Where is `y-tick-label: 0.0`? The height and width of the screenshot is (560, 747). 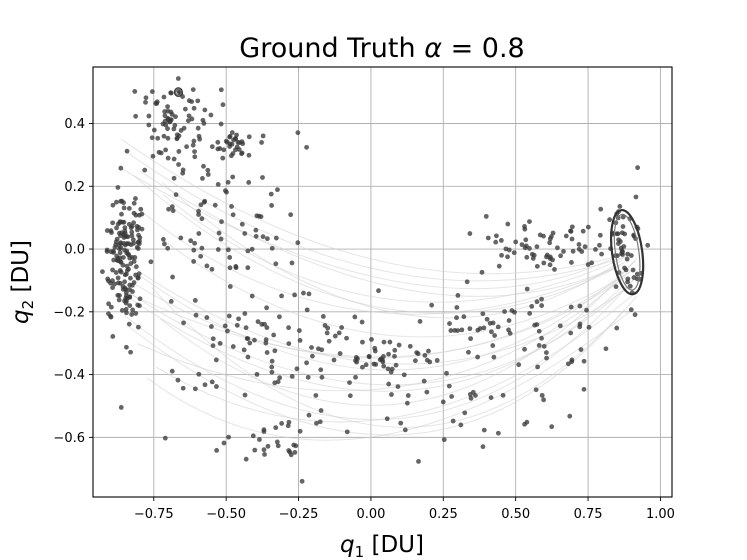
y-tick-label: 0.0 is located at coordinates (74, 250).